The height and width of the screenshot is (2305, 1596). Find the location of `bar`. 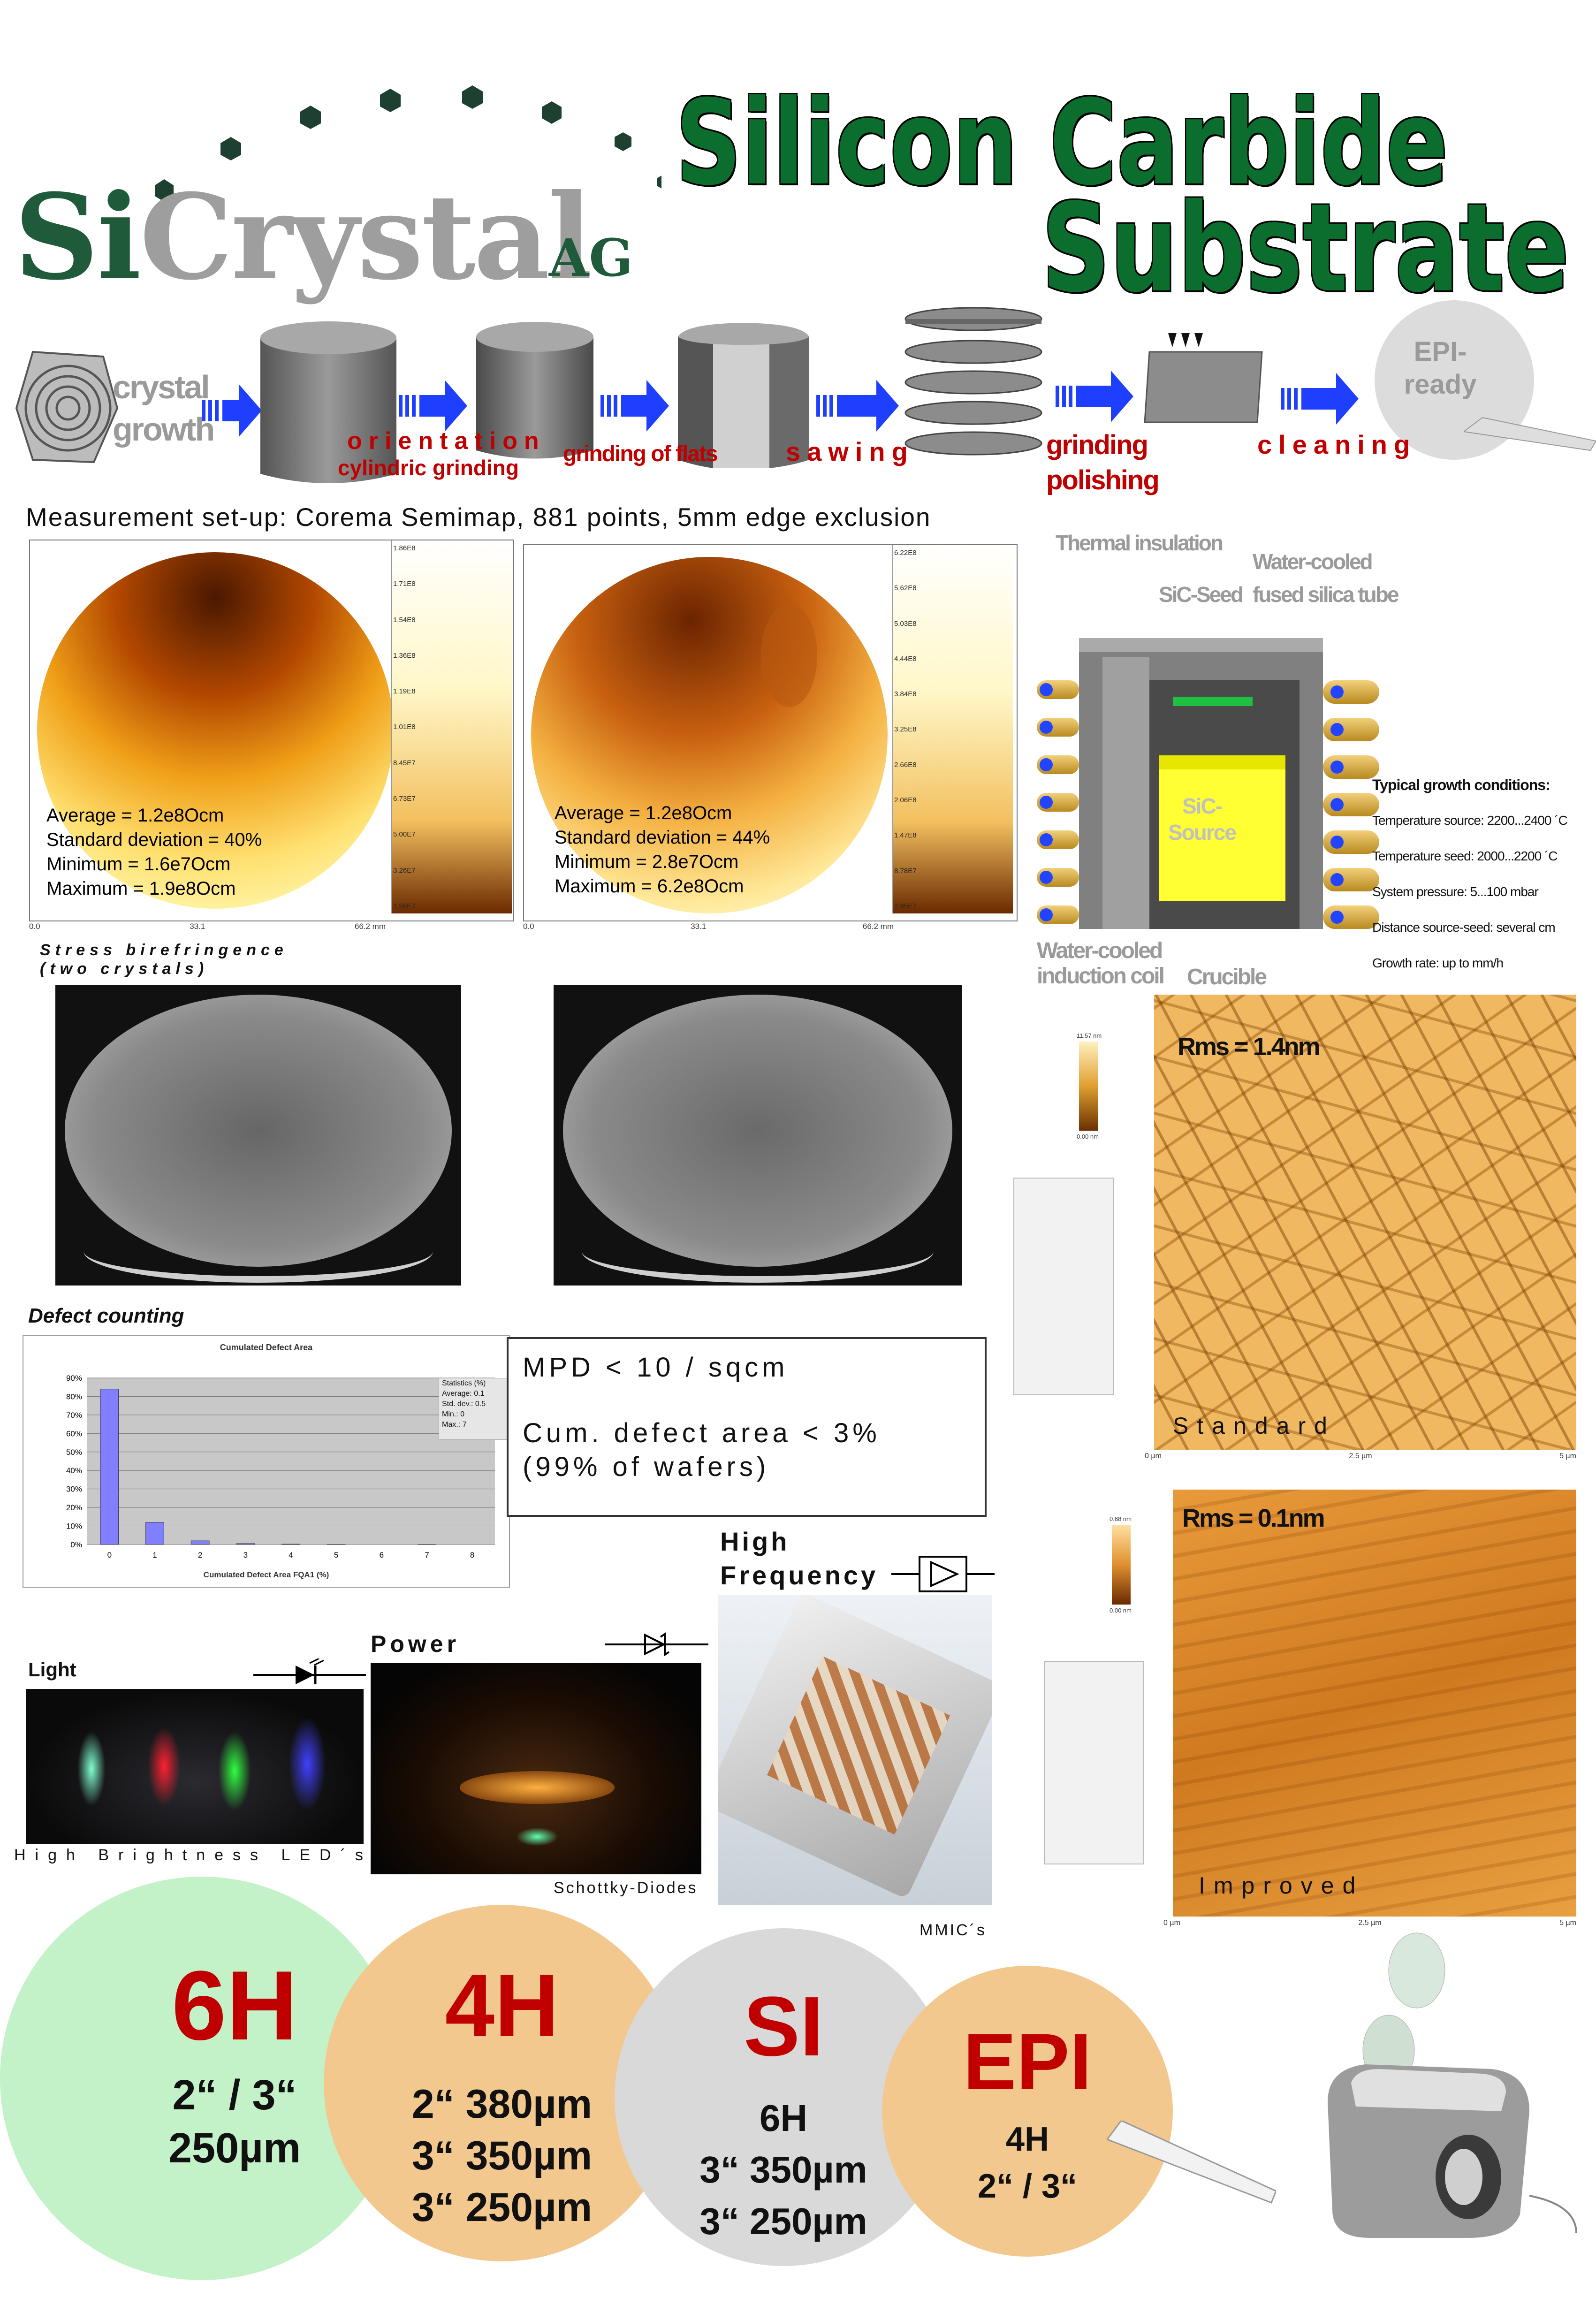

bar is located at coordinates (154, 1533).